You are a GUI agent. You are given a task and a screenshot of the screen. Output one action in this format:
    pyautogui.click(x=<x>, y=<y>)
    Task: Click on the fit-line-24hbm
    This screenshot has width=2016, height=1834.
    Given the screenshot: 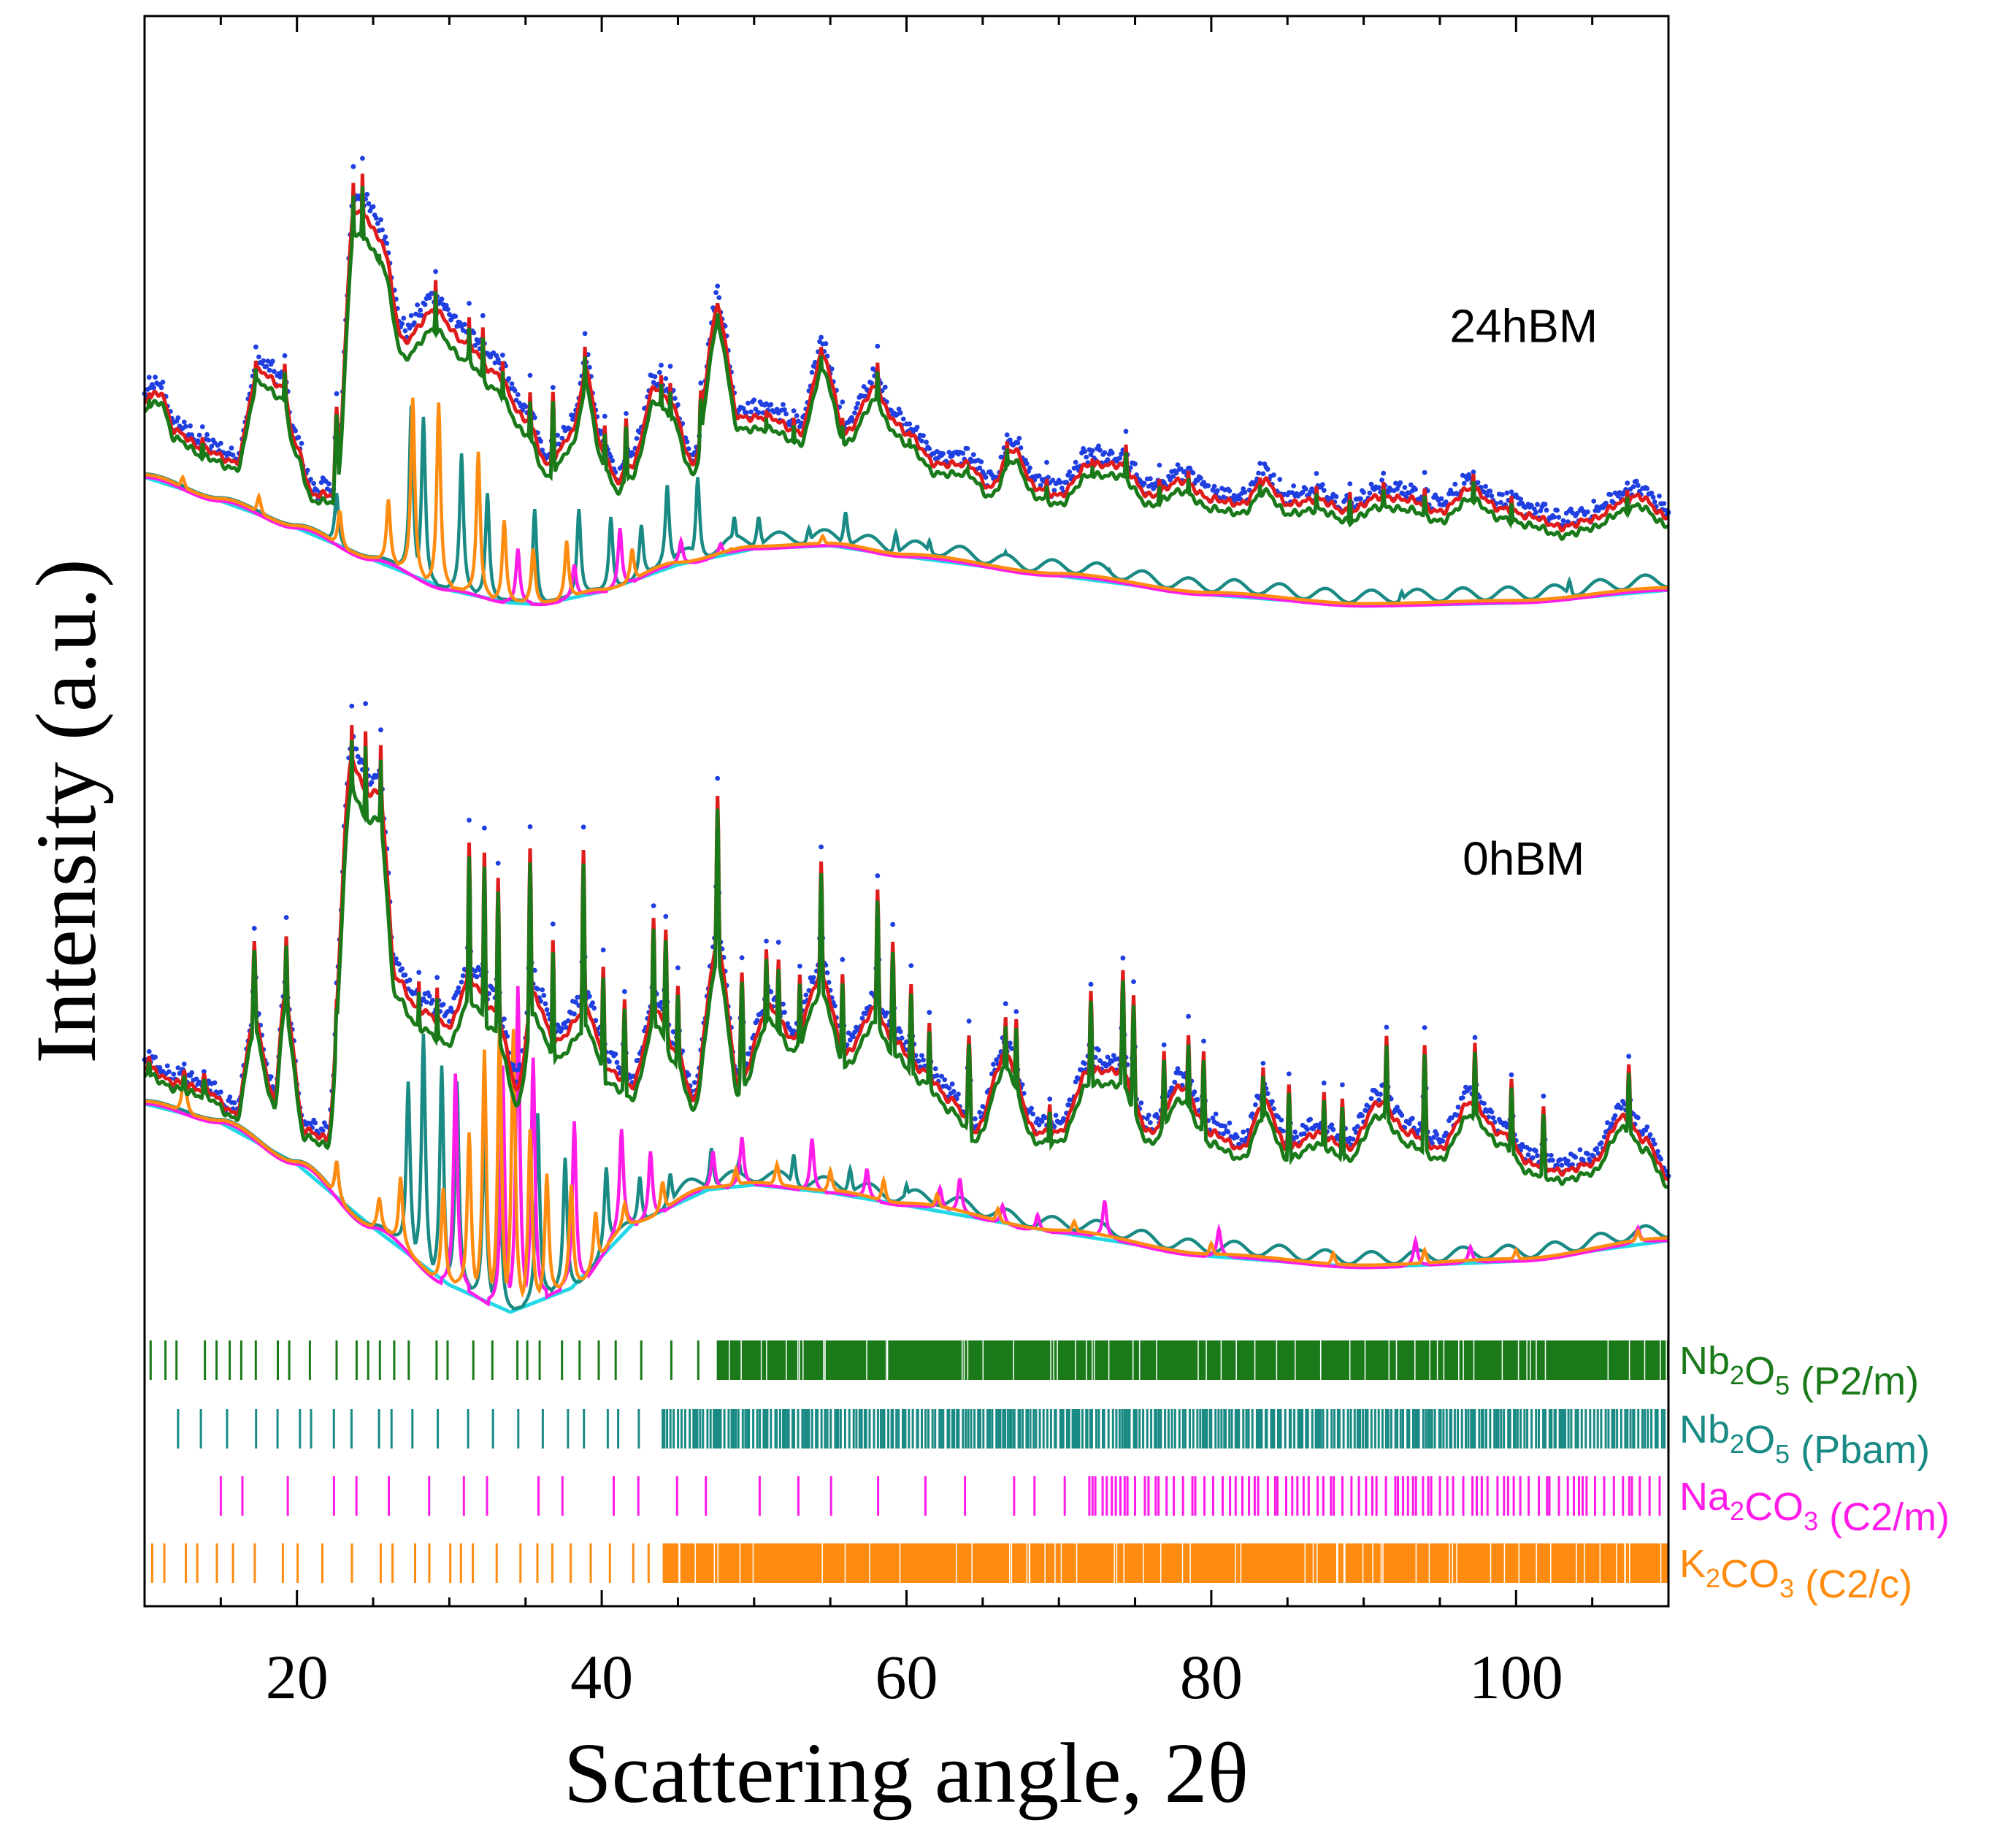 What is the action you would take?
    pyautogui.click(x=906, y=364)
    